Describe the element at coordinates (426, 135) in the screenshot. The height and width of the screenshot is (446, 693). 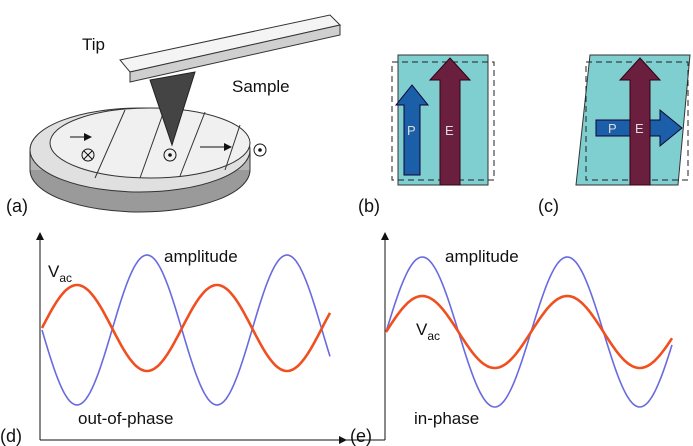
I see `panel-b: P E (b)` at that location.